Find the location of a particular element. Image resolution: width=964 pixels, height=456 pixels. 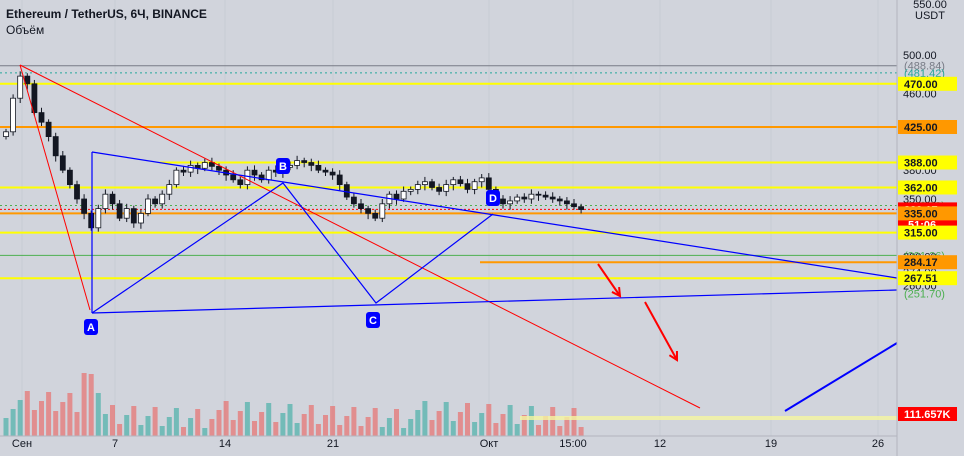

symbol-title: Ethereum / TetherUS, 6Ч, BINANCE is located at coordinates (106, 14).